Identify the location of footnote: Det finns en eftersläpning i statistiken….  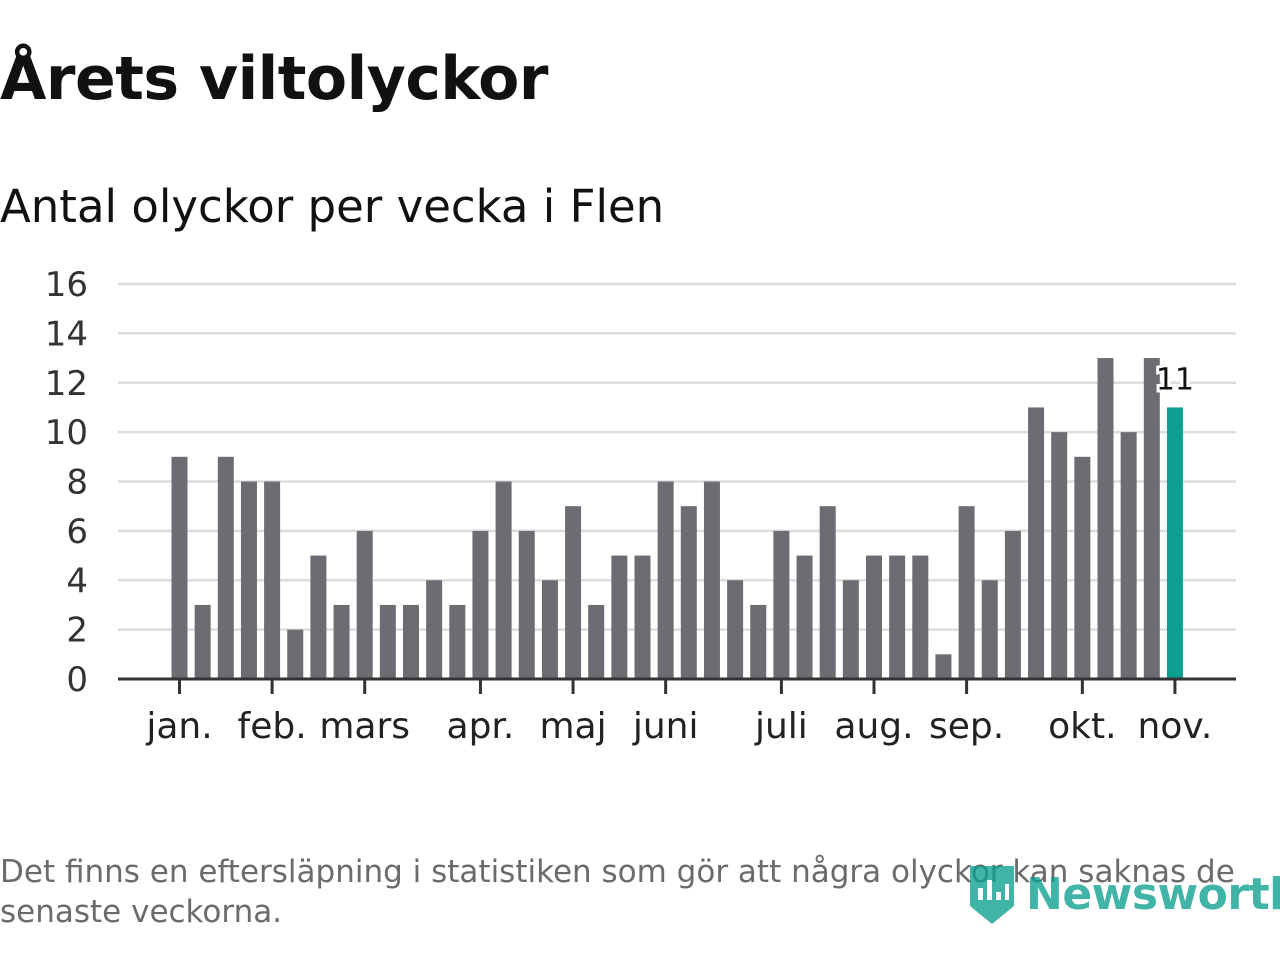
(617, 892).